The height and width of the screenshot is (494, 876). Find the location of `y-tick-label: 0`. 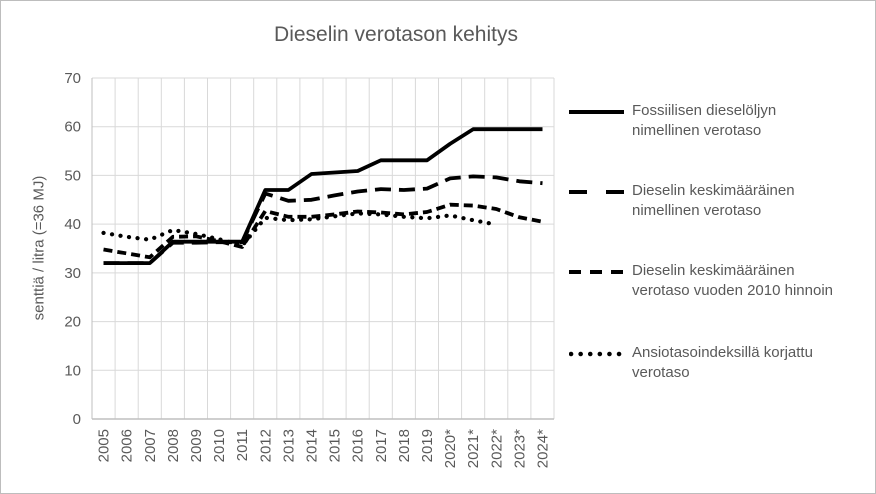

y-tick-label: 0 is located at coordinates (77, 419).